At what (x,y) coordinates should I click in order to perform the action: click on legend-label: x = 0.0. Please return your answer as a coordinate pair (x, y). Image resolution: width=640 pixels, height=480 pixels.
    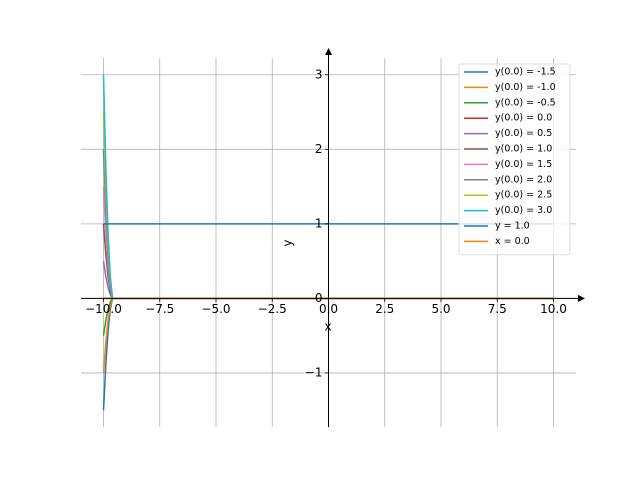
    Looking at the image, I should click on (512, 241).